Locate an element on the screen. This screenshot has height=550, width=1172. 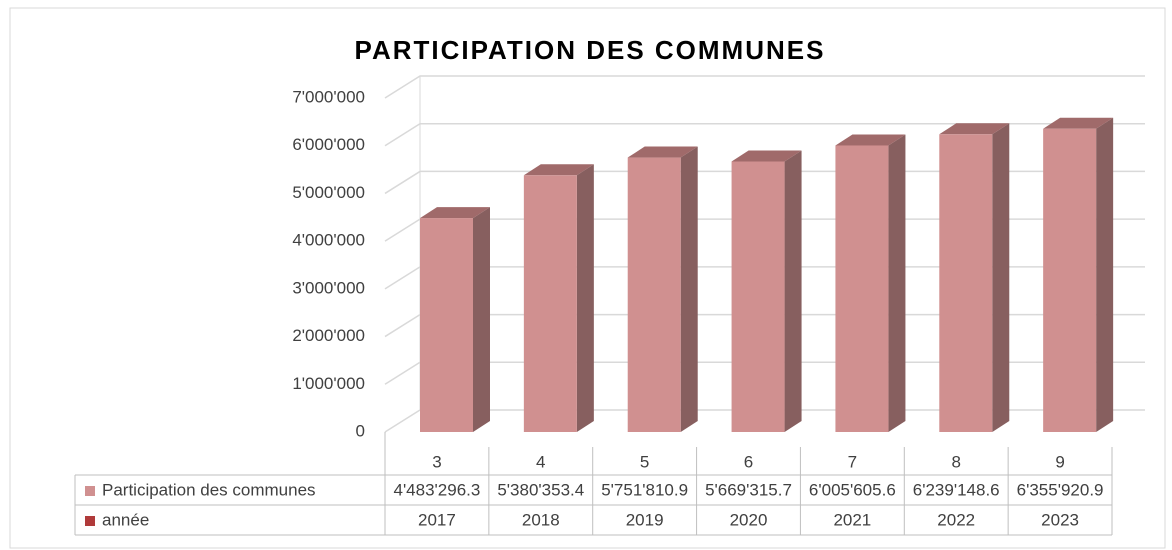
x-tick-label: 3 is located at coordinates (436, 461).